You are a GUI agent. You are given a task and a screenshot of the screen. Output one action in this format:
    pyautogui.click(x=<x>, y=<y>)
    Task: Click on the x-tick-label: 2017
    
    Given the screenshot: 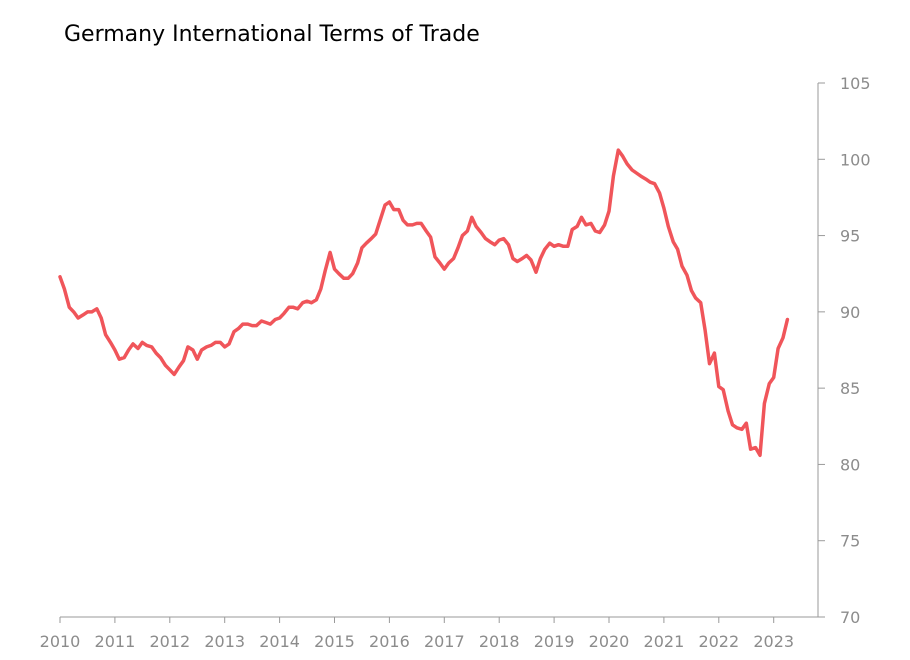 What is the action you would take?
    pyautogui.click(x=444, y=641)
    